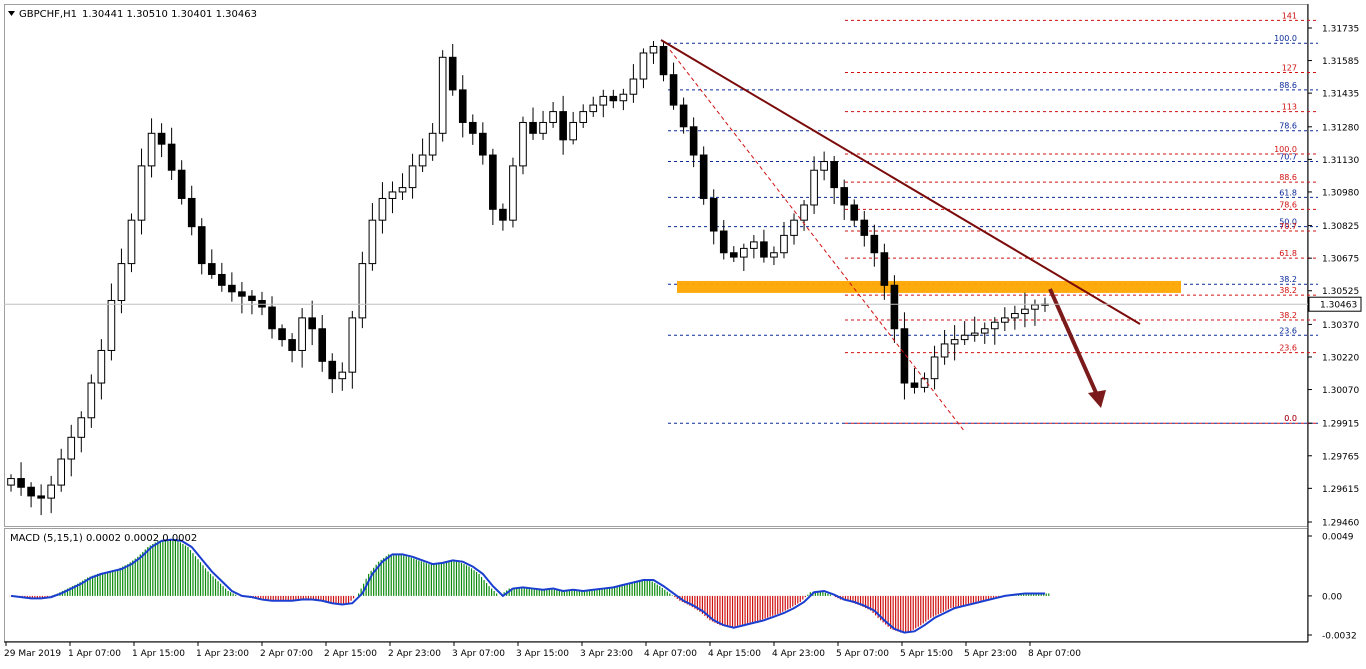 The height and width of the screenshot is (669, 1366). Describe the element at coordinates (32, 654) in the screenshot. I see `time-tick-label: 29 Mar 2019` at that location.